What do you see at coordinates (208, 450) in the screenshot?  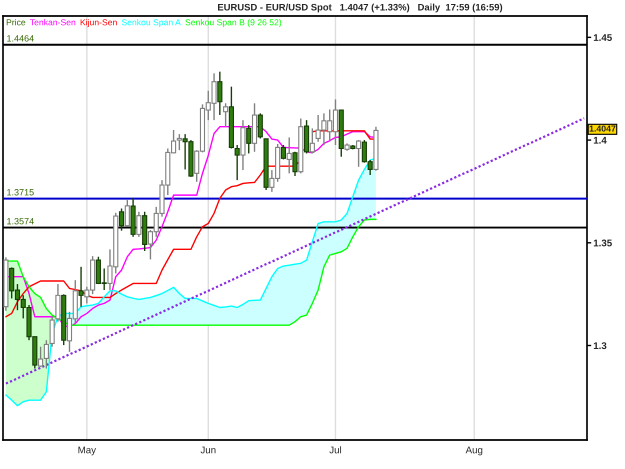 I see `x-tick-label: Jun` at bounding box center [208, 450].